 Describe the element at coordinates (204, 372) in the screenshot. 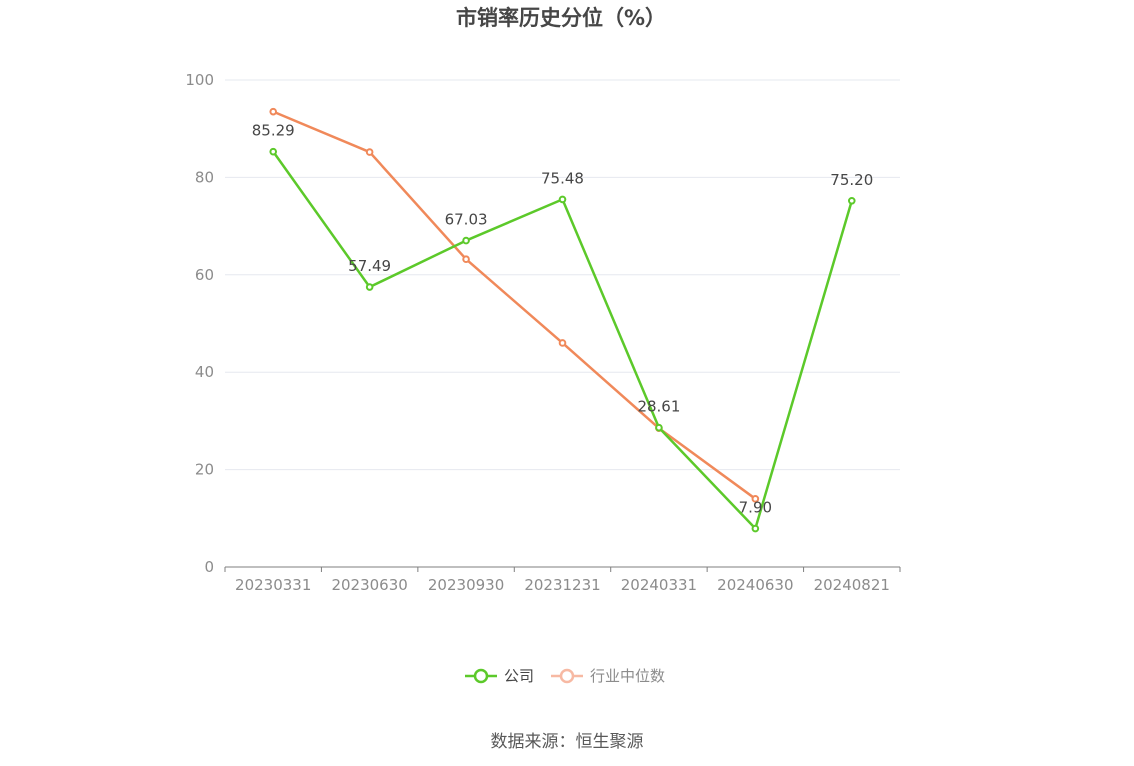

I see `y-tick-label: 40` at that location.